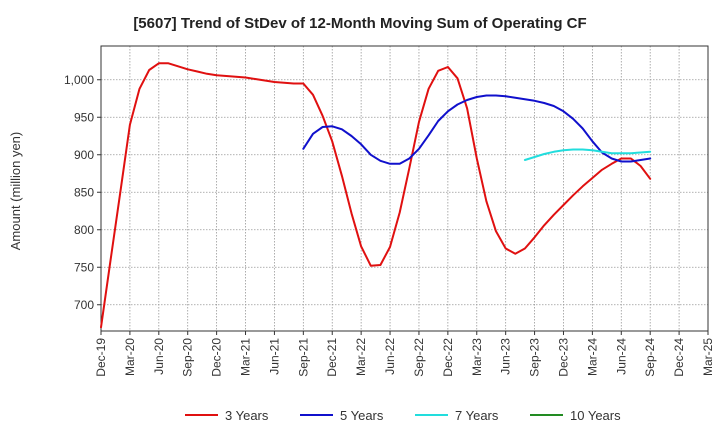  Describe the element at coordinates (563, 357) in the screenshot. I see `x-tick-label: Dec-23` at that location.